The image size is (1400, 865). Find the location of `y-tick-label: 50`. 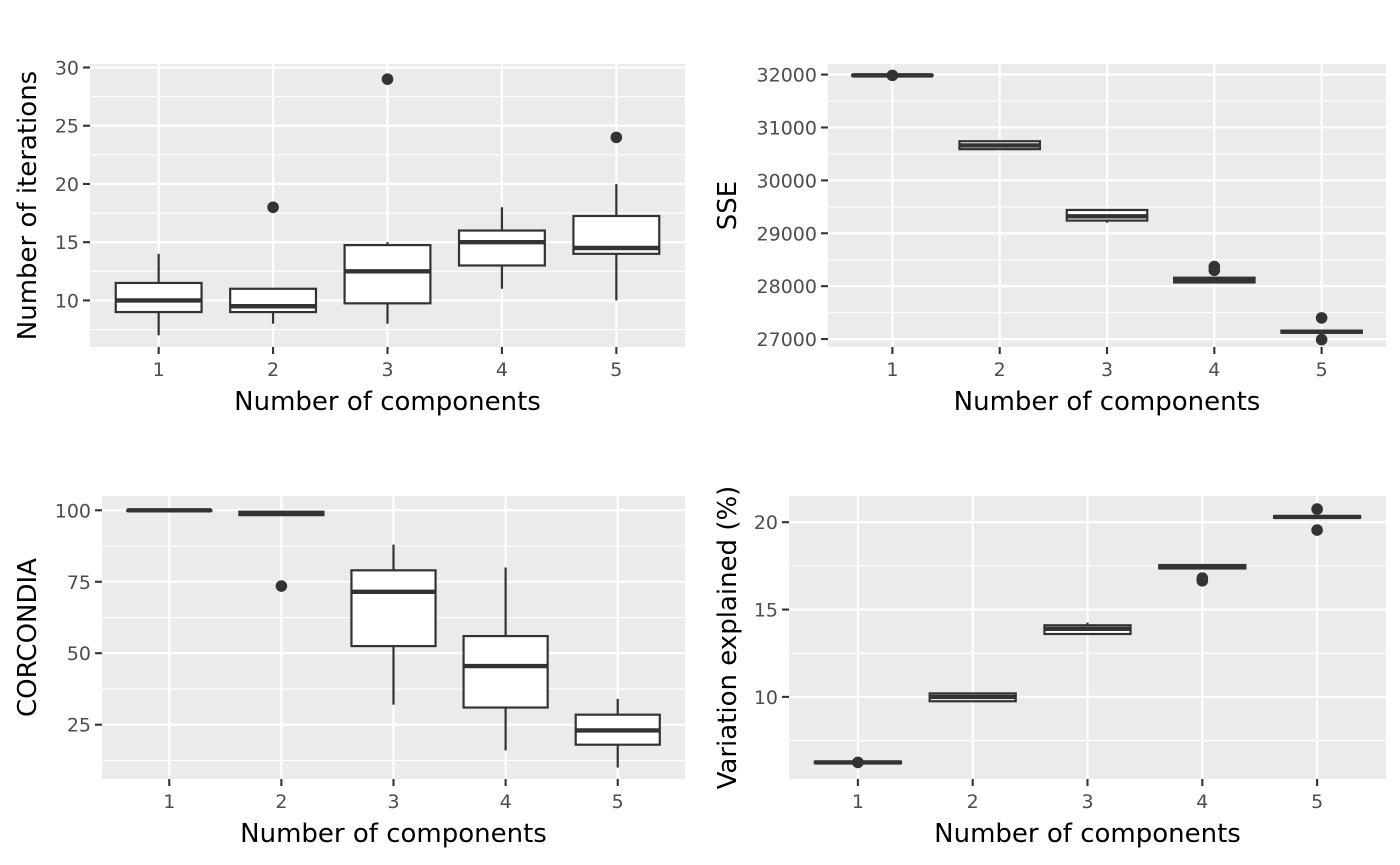

y-tick-label: 50 is located at coordinates (79, 654).